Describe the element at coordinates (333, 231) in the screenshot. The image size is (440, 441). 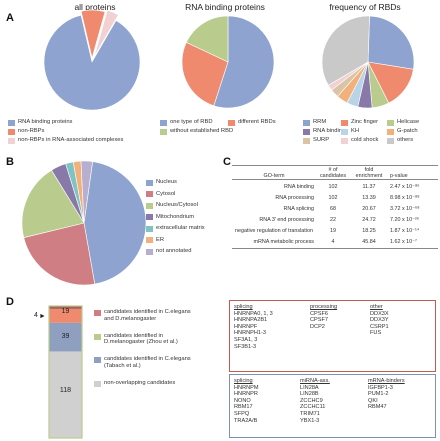
I see `cell-candidates: 19` at that location.